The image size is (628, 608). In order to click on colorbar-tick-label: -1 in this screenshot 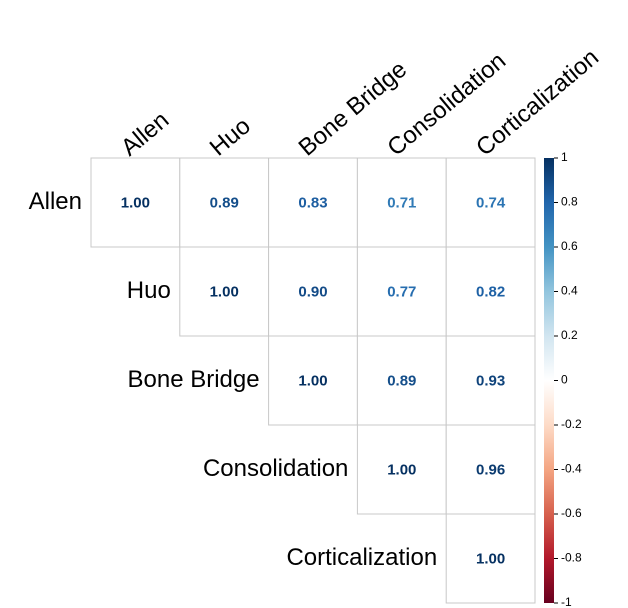, I will do `click(566, 601)`.